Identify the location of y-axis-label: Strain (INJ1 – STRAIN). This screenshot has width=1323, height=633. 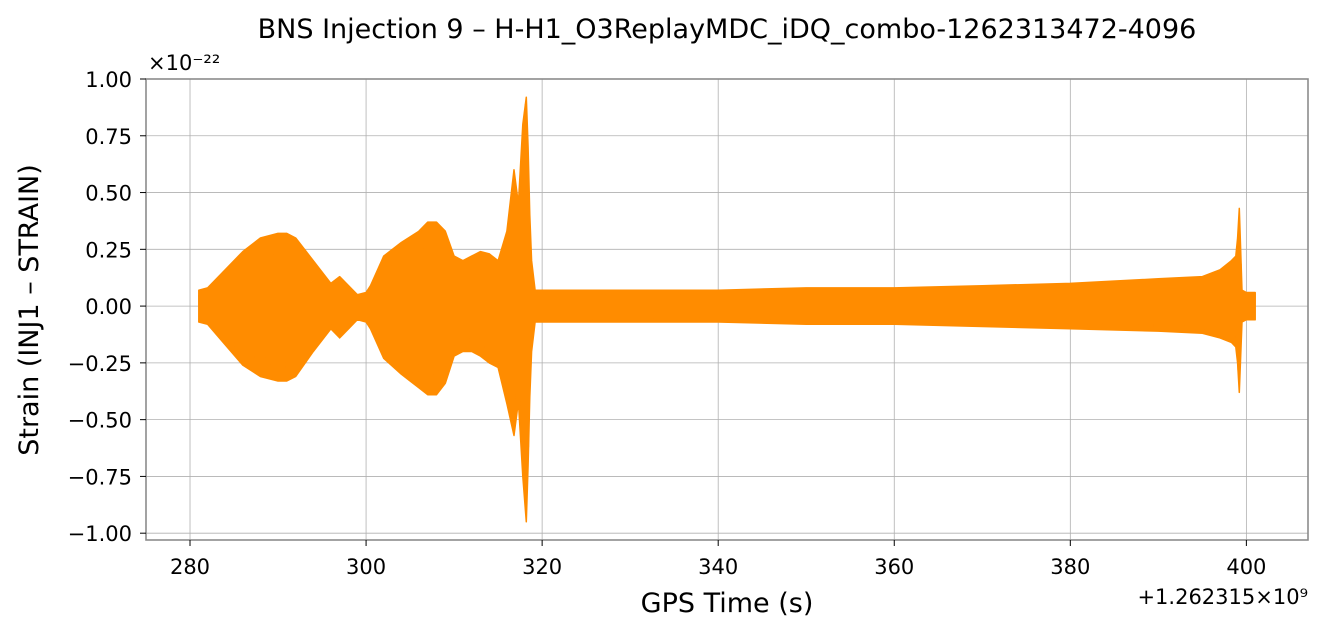
(29, 310).